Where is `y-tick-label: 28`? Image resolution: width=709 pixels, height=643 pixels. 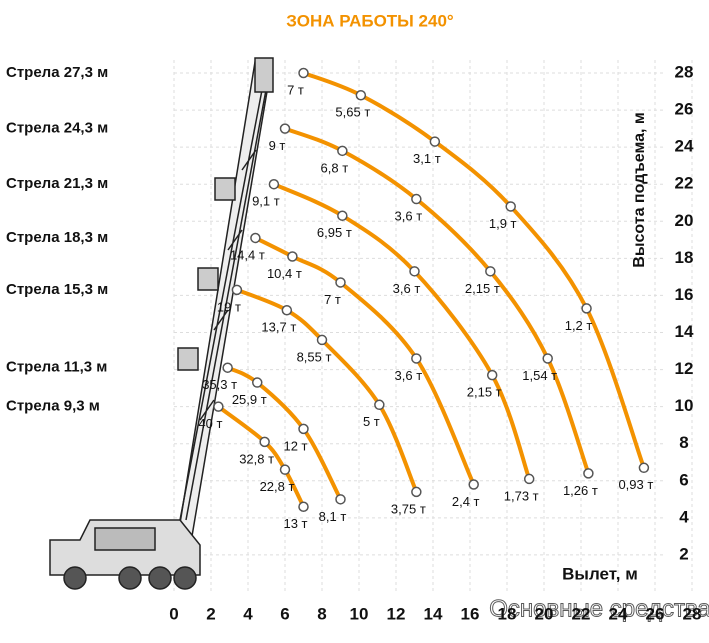
y-tick-label: 28 is located at coordinates (684, 71).